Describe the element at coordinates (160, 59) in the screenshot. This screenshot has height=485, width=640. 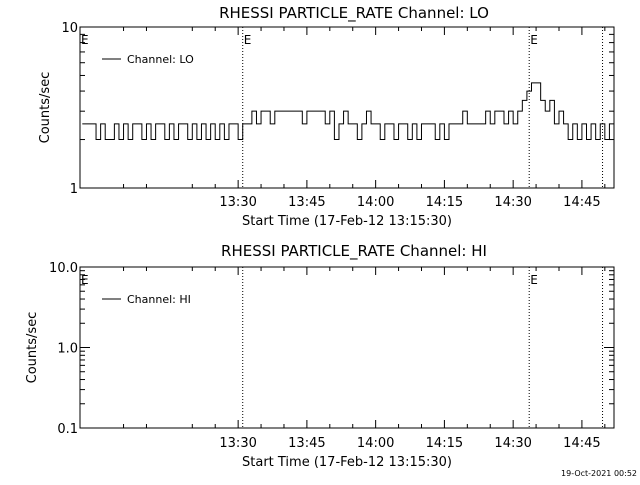
I see `legend-label: Channel: LO` at that location.